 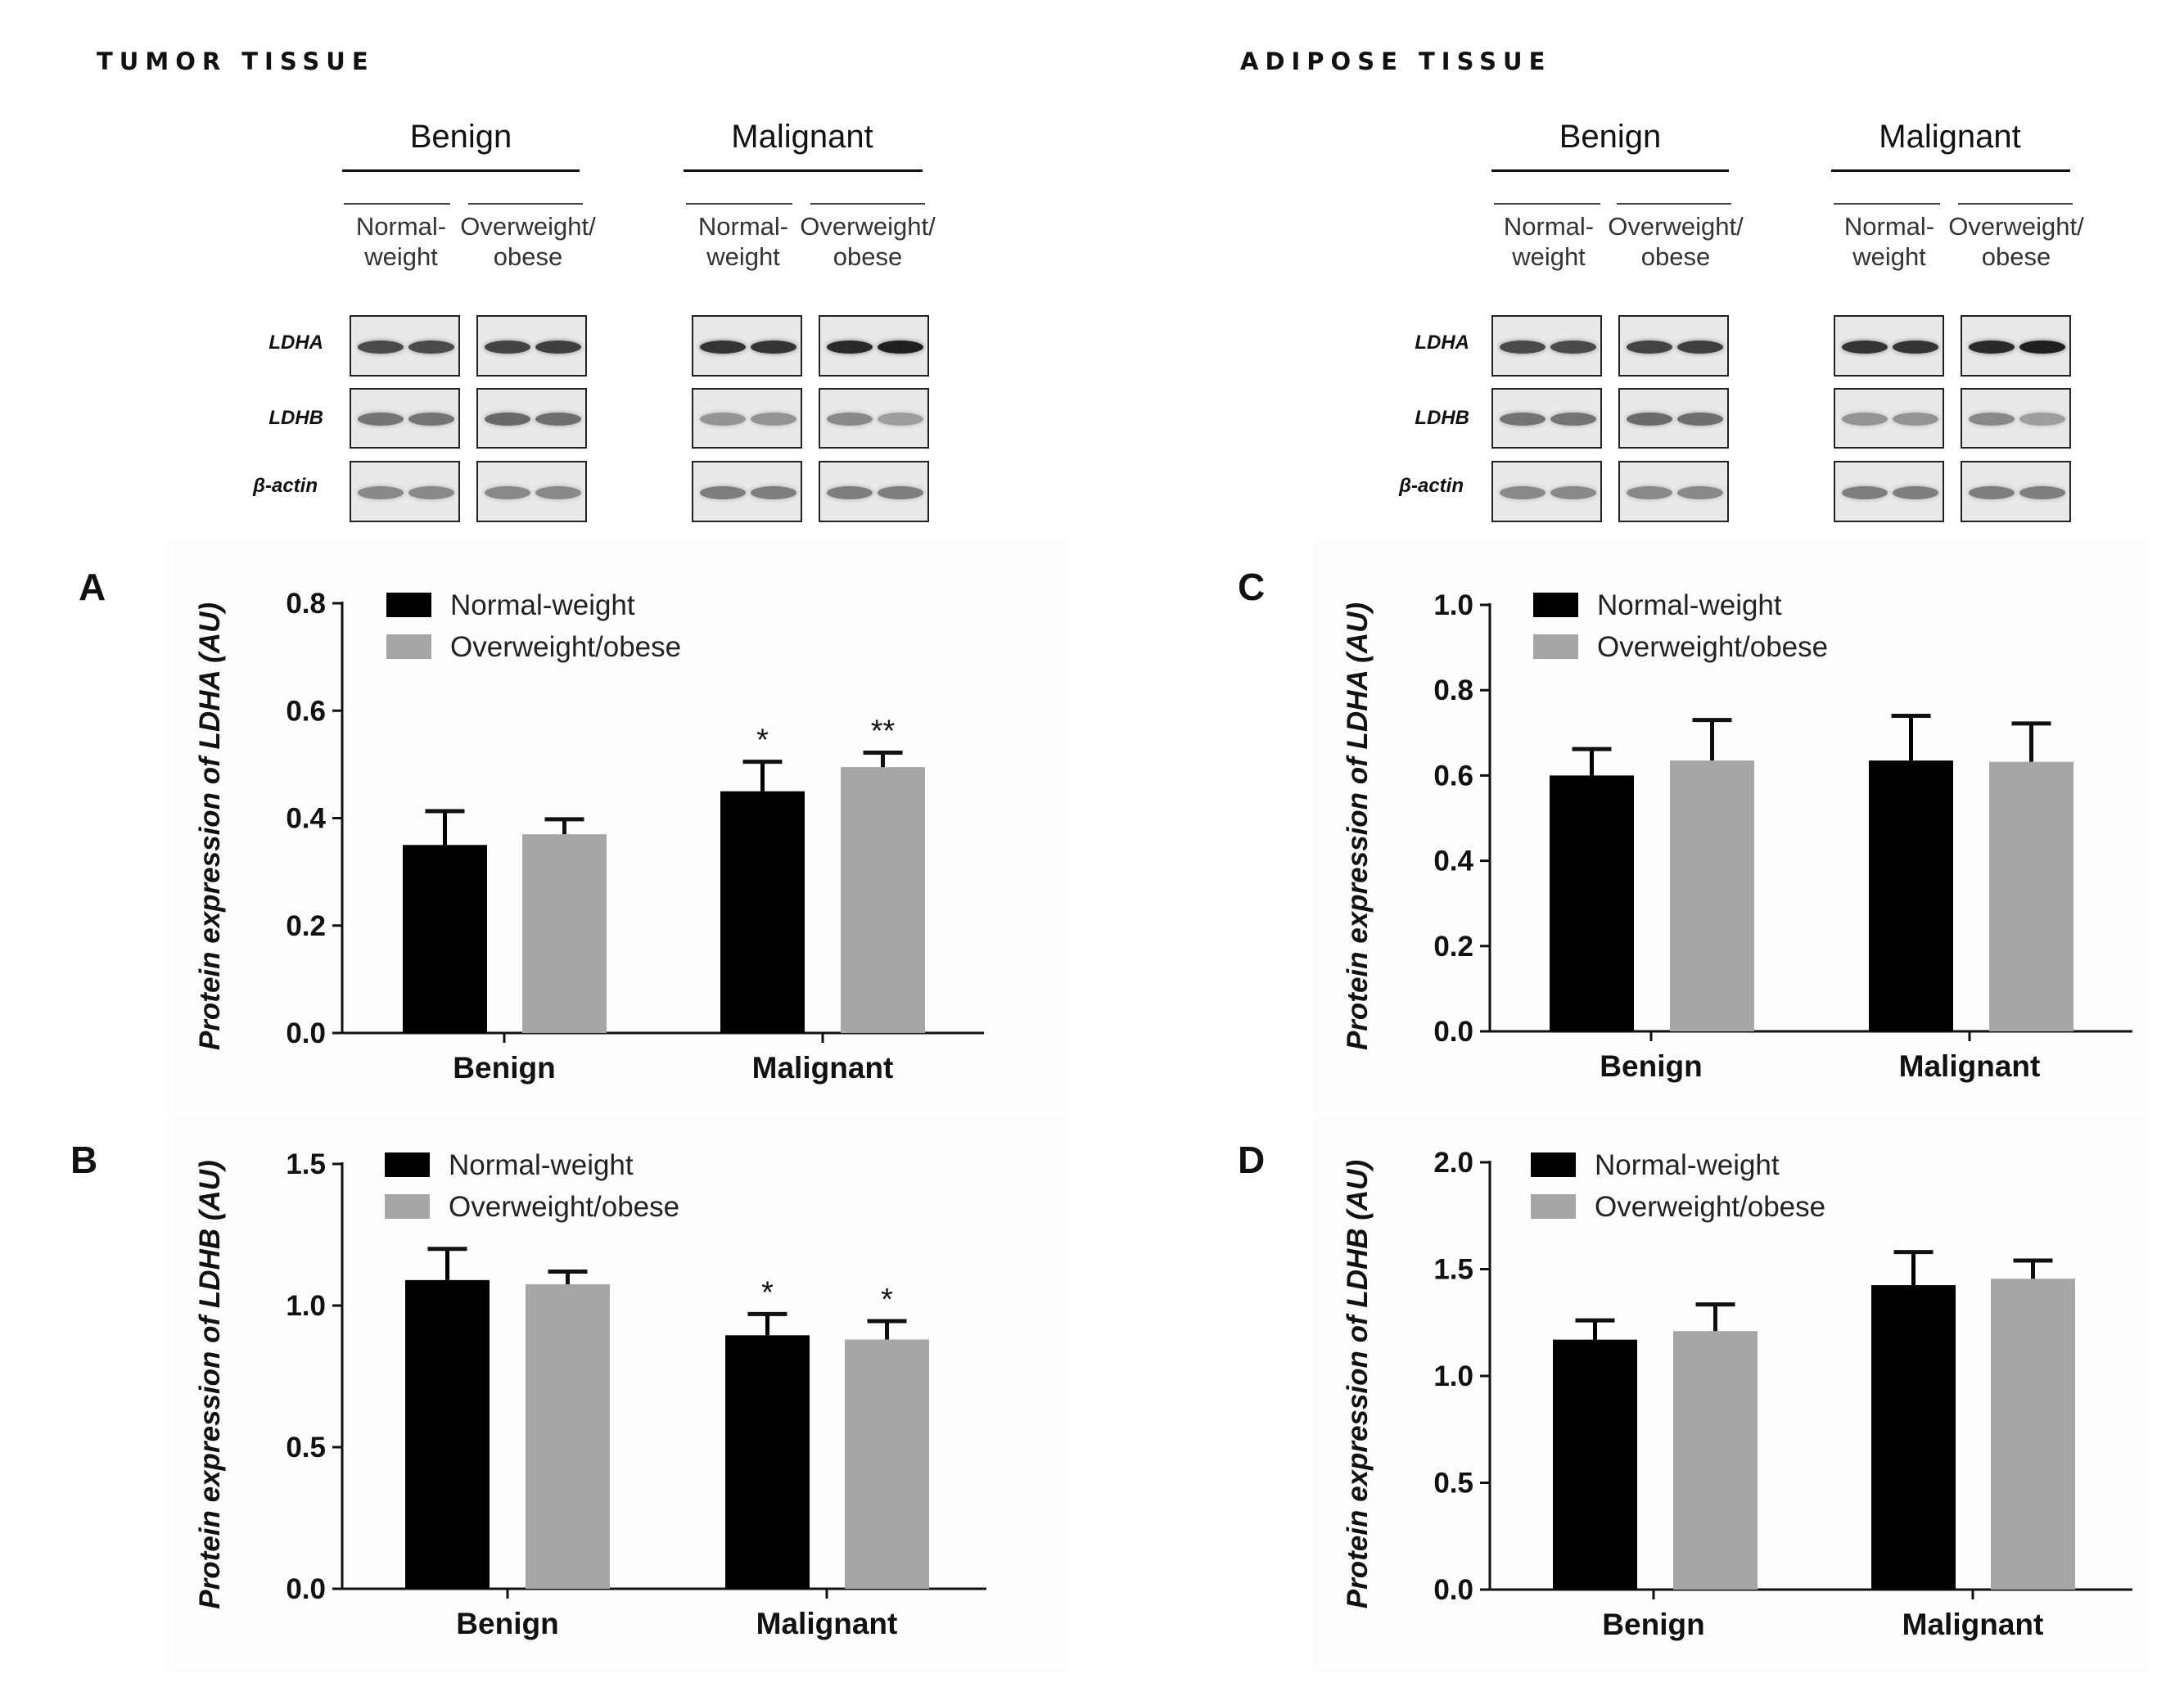 I want to click on panel-b-y-tick-label: 1.5, so click(x=306, y=1164).